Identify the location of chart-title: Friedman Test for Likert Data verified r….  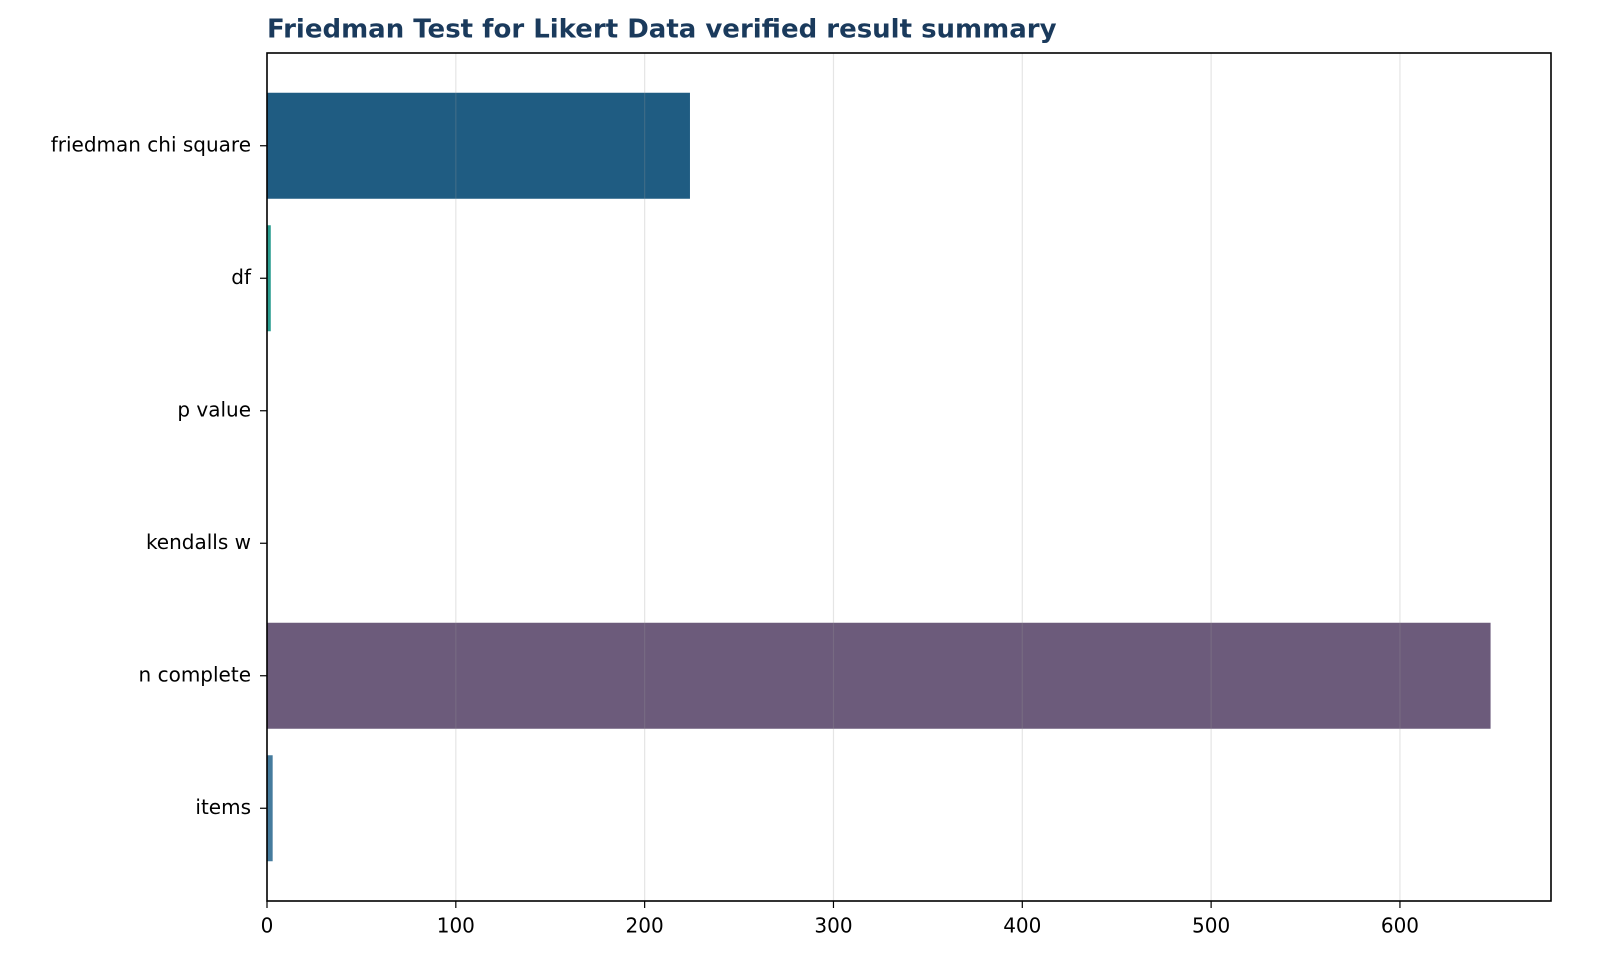
(662, 30).